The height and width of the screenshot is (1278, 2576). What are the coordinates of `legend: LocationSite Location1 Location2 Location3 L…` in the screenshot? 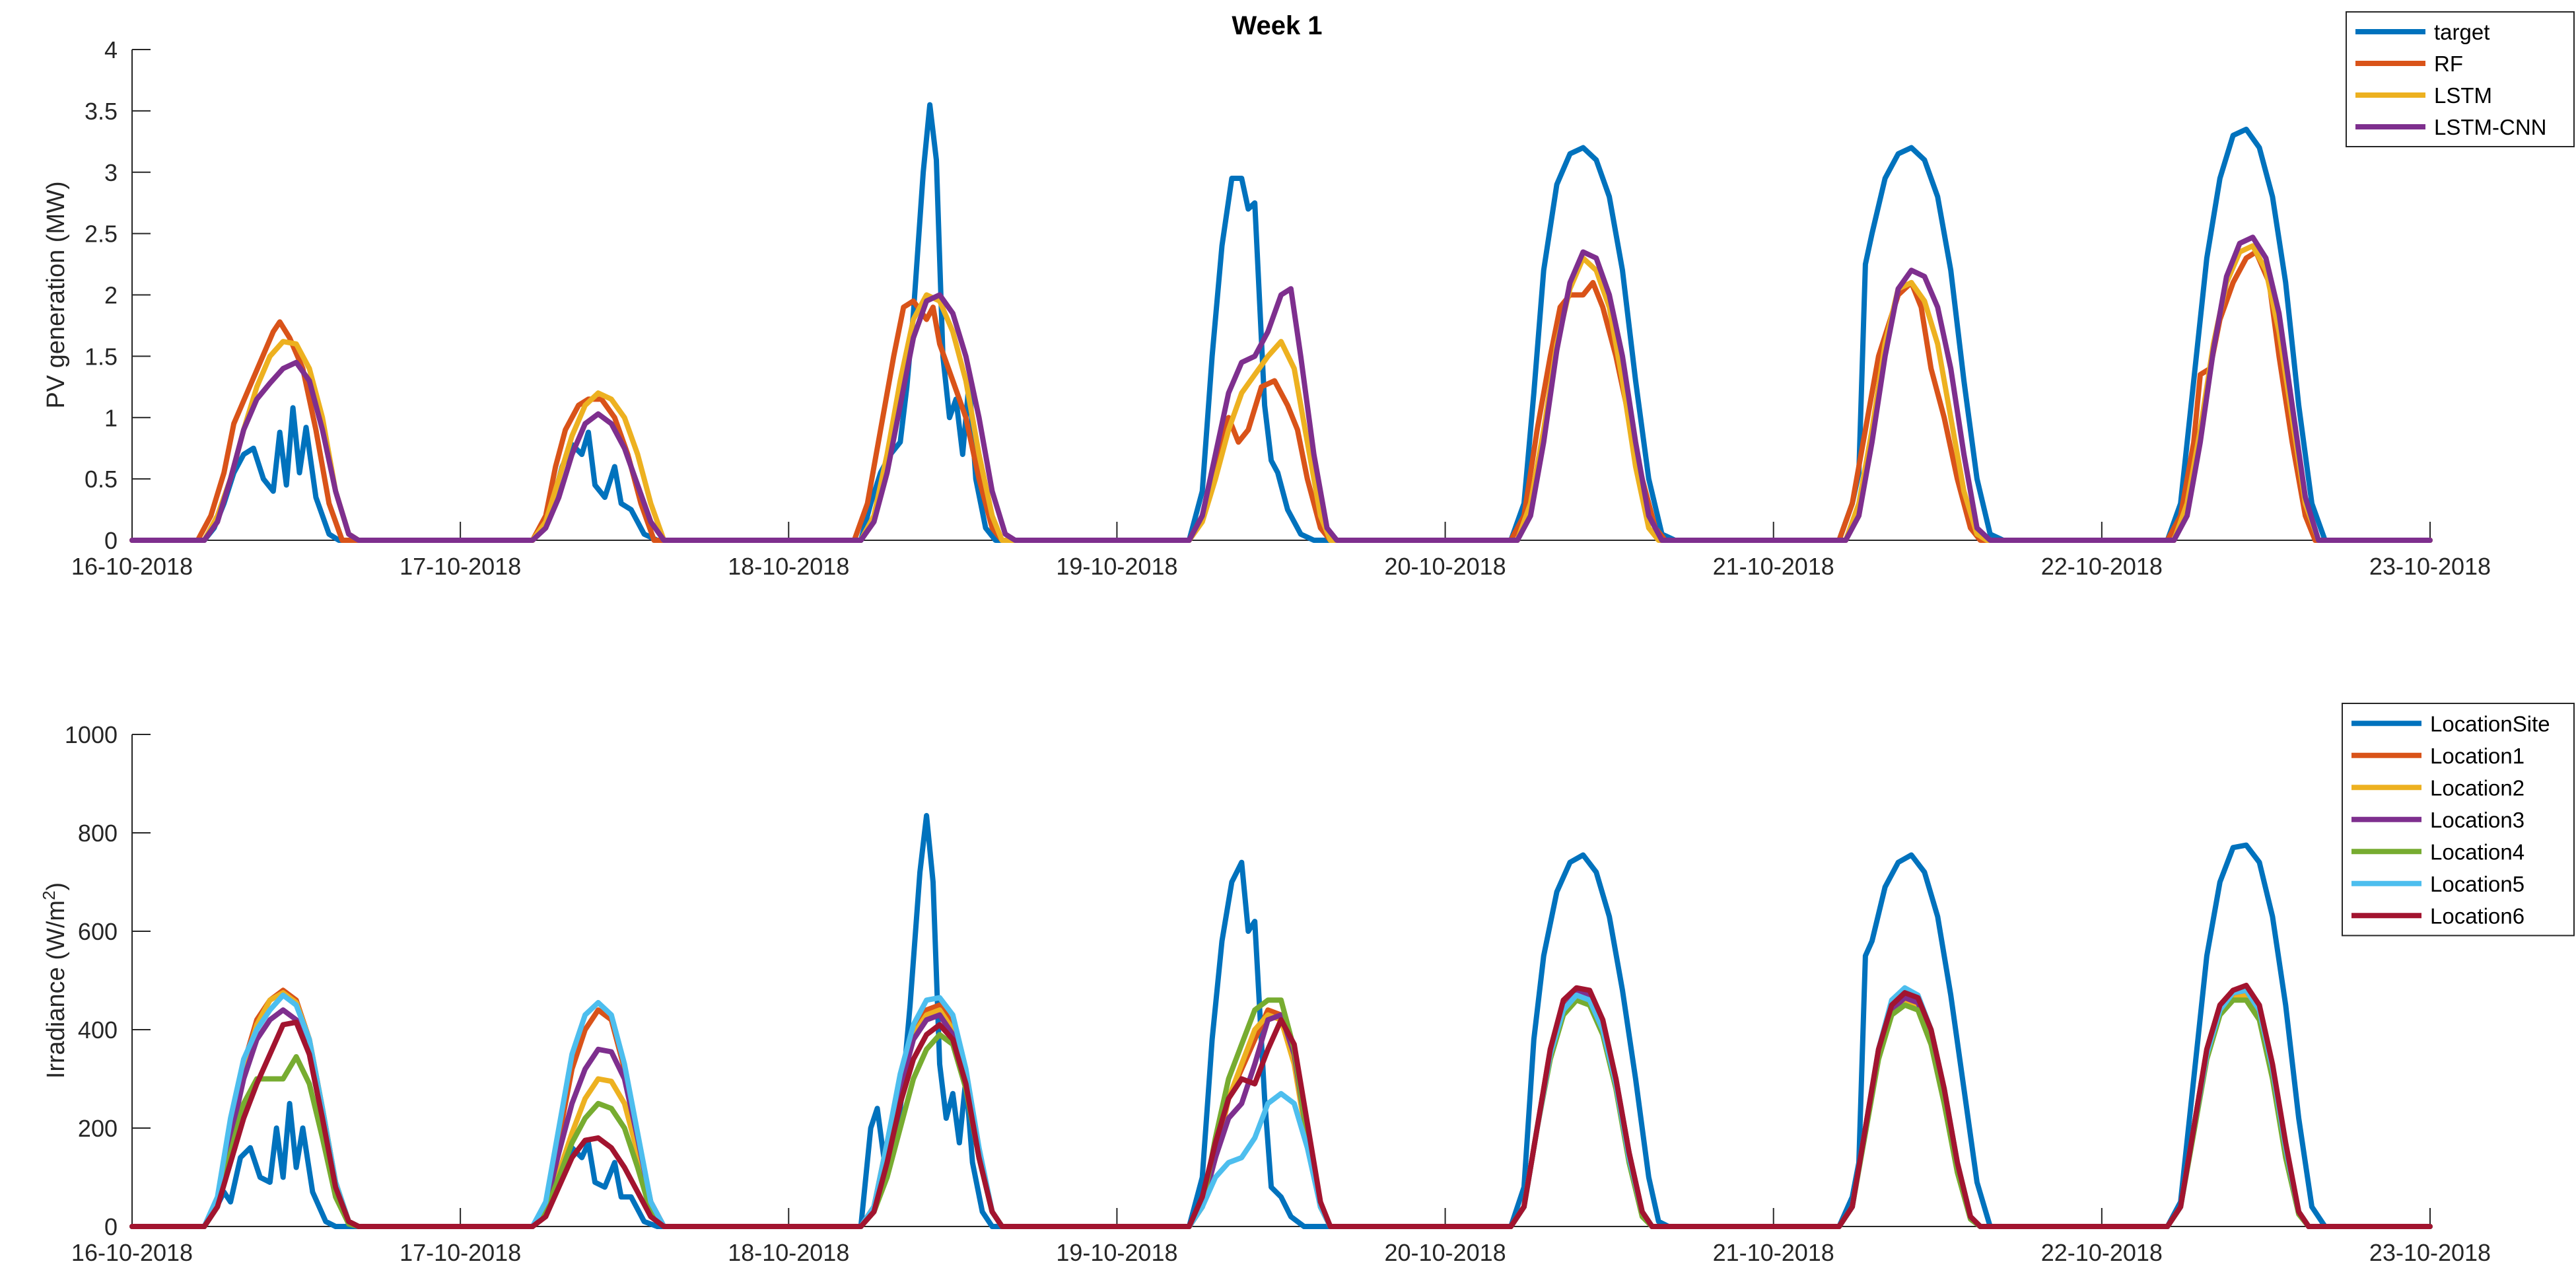 It's located at (2459, 820).